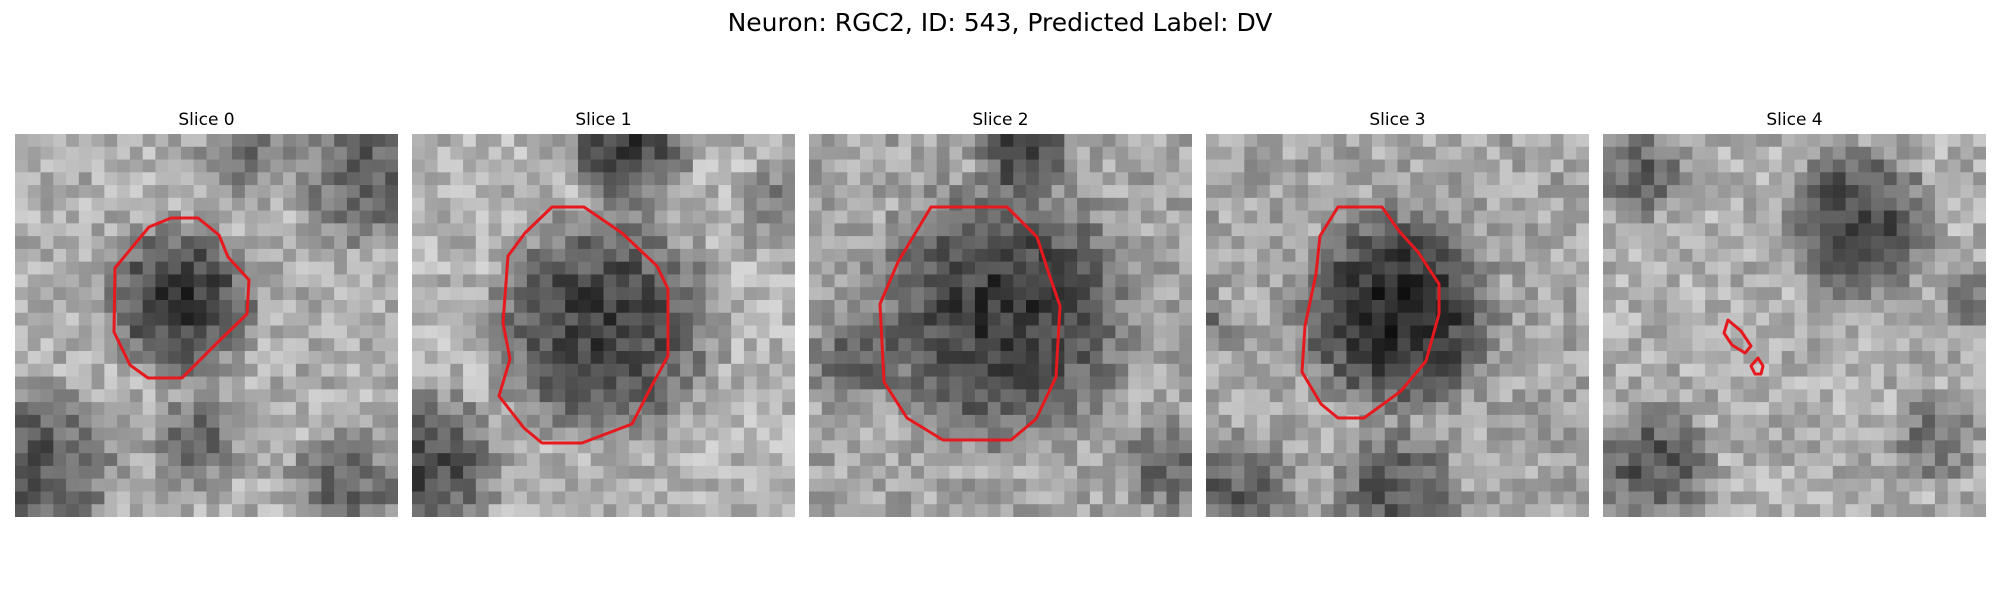 The width and height of the screenshot is (2000, 600). I want to click on slice-panel-4: Slice 4, so click(1794, 312).